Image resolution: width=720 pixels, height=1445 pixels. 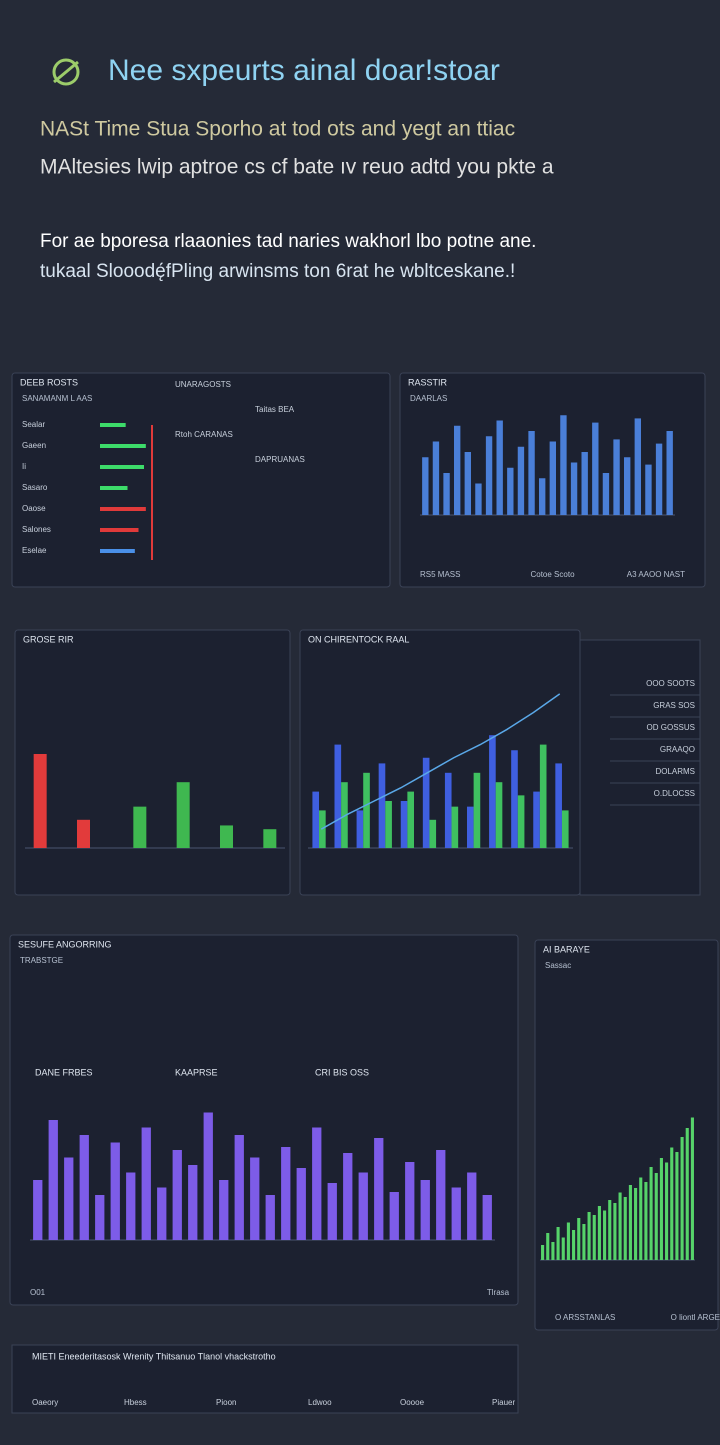 I want to click on footer-label: O liontl ARGES, so click(x=695, y=1317).